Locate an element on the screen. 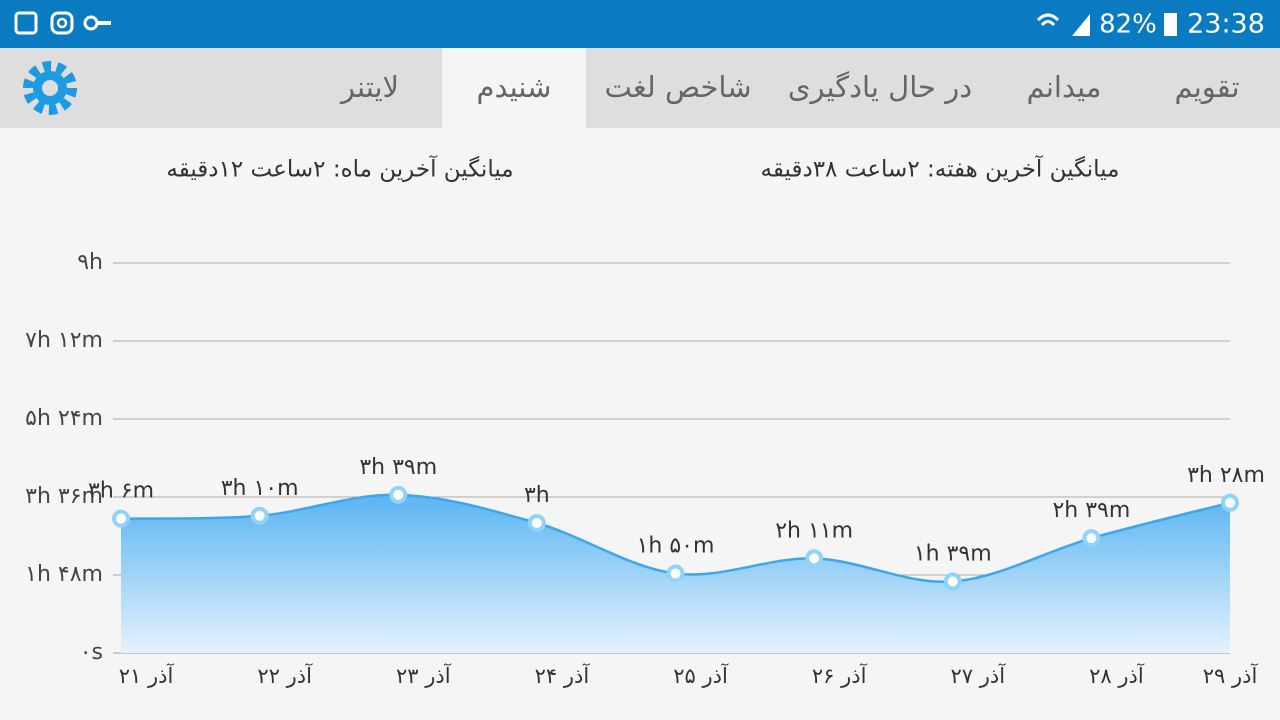 The width and height of the screenshot is (1280, 720). wifi-icon is located at coordinates (1048, 20).